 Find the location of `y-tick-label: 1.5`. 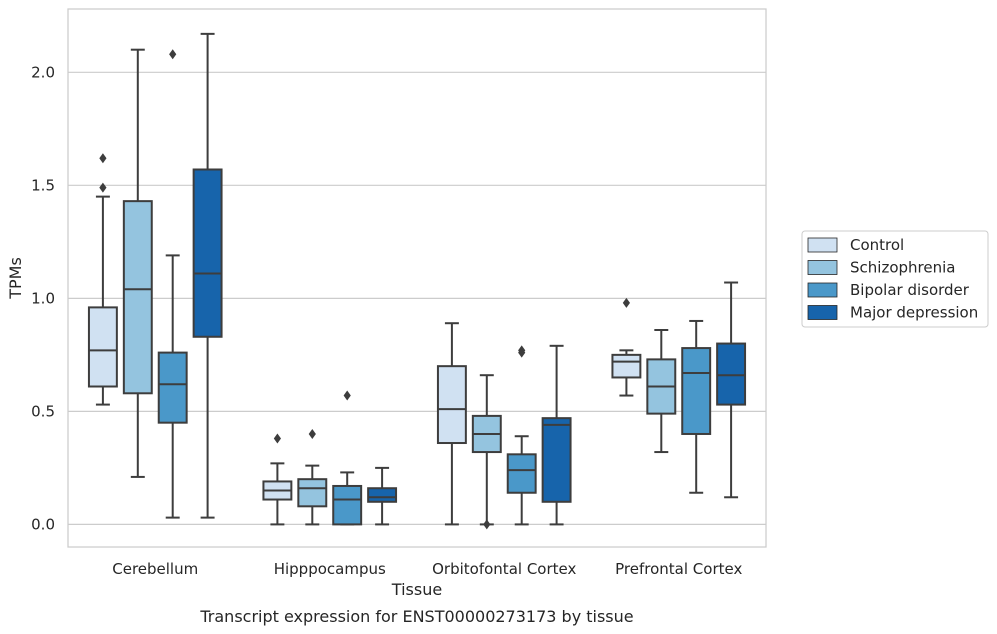

y-tick-label: 1.5 is located at coordinates (43, 185).